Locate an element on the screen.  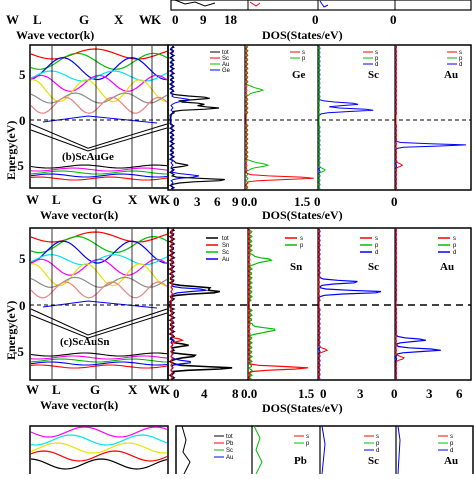
element-label-b-ge: Ge is located at coordinates (299, 75).